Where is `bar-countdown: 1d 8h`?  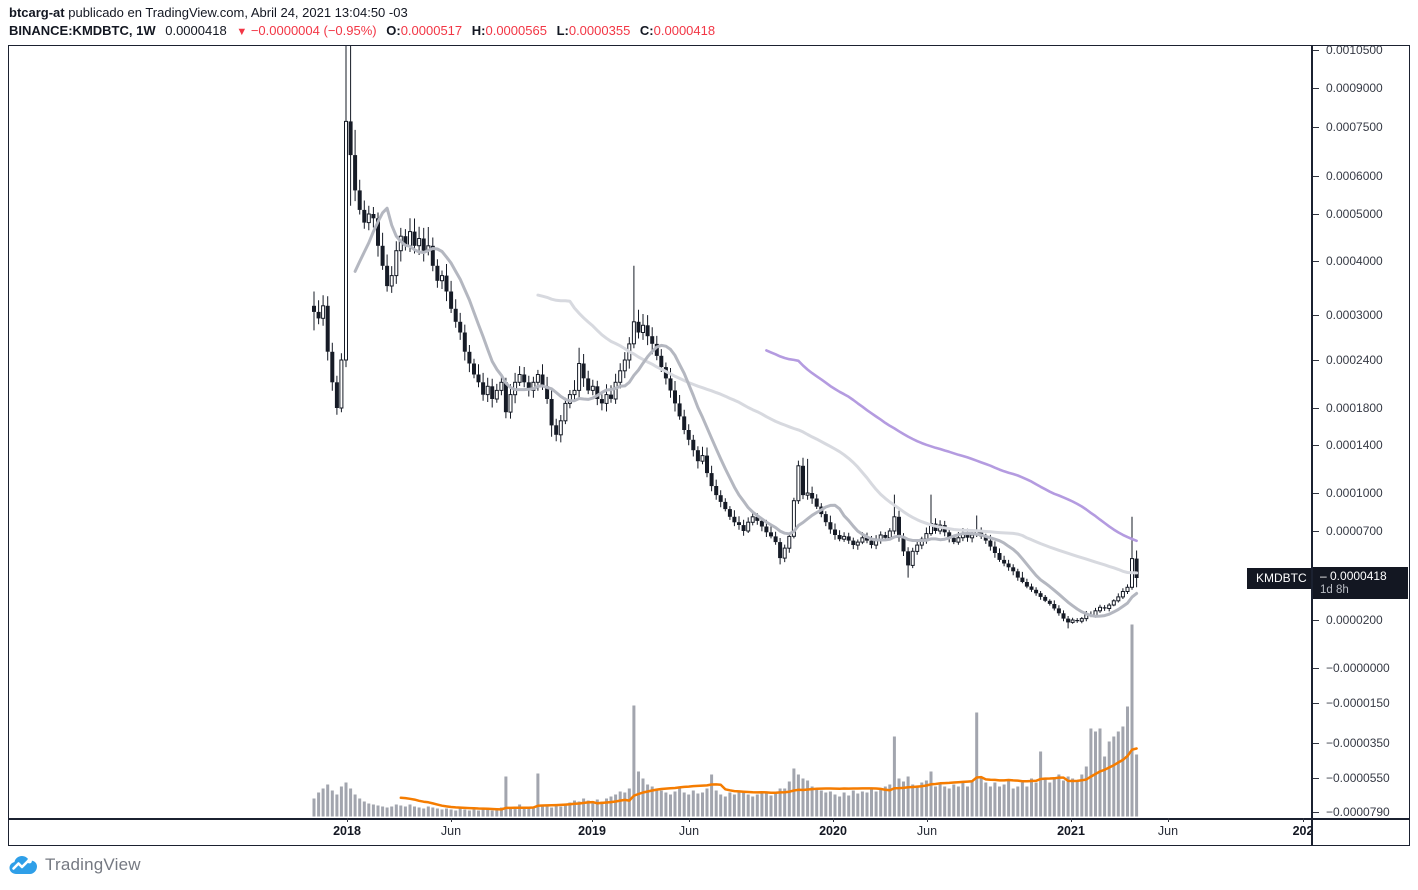
bar-countdown: 1d 8h is located at coordinates (1334, 590).